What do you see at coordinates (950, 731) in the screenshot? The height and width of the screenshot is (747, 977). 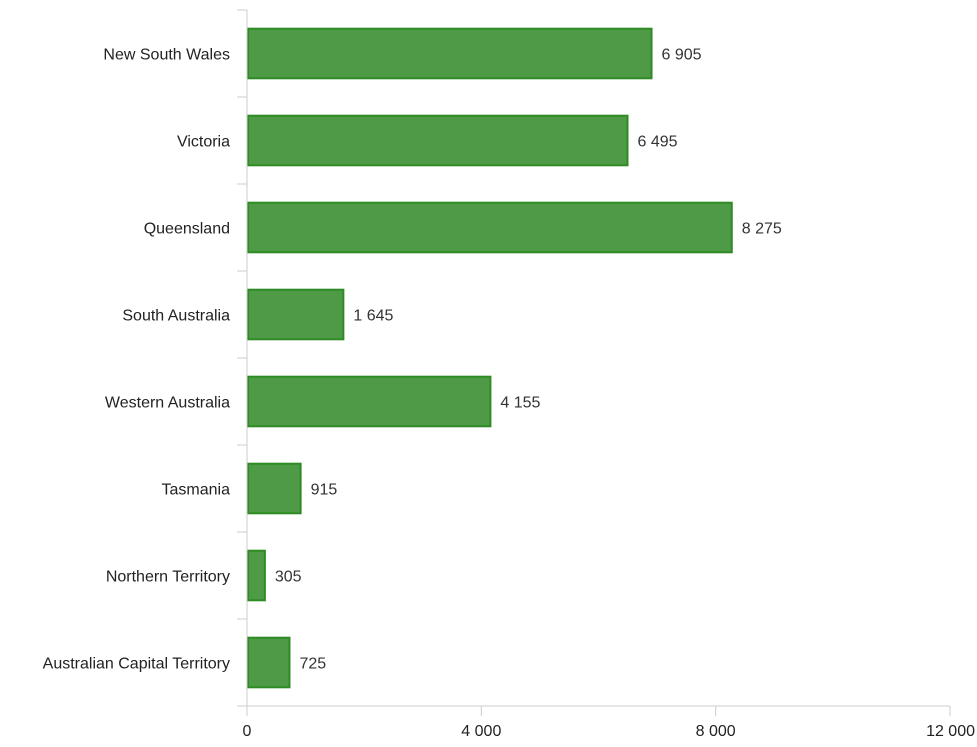 I see `x-tick-label-3: 12 000` at bounding box center [950, 731].